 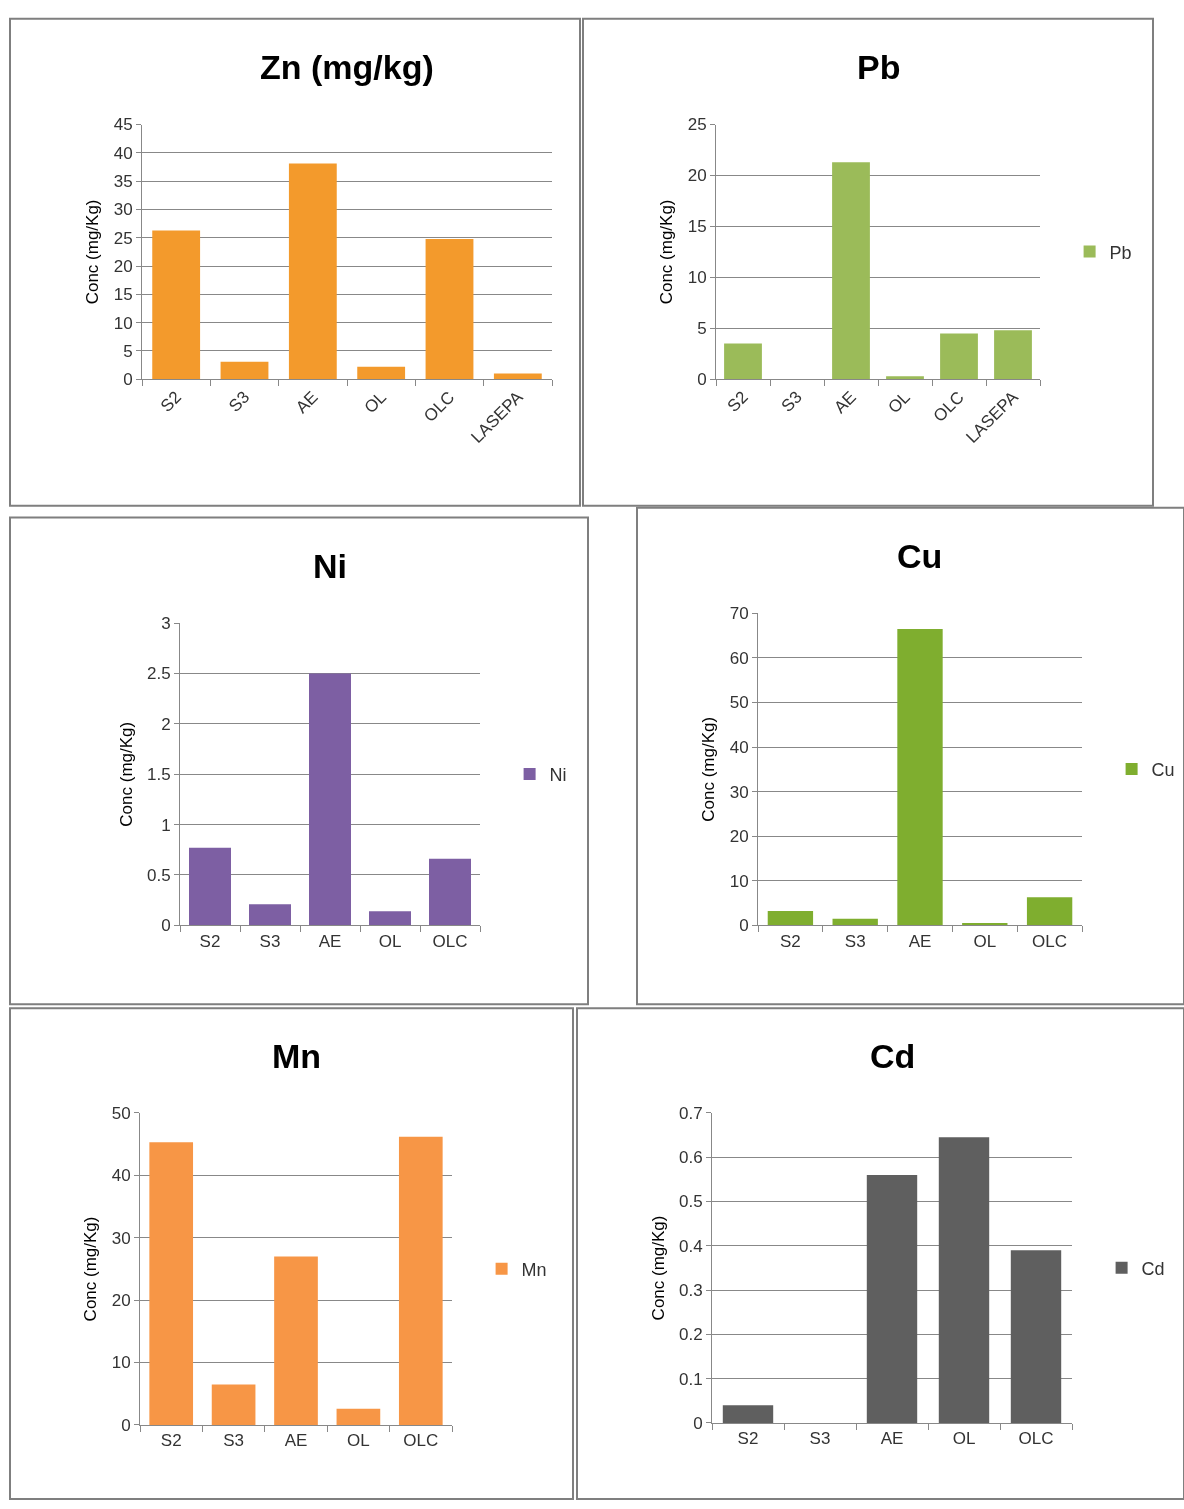 I want to click on y-tick-label: 45, so click(x=123, y=125).